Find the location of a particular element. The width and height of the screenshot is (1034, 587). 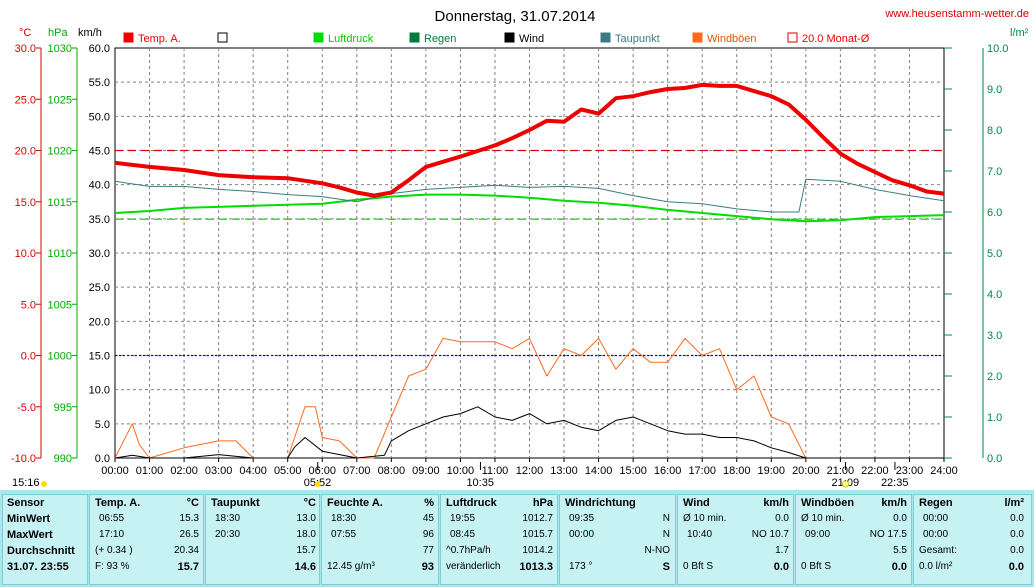

wind-header: Wind is located at coordinates (696, 503).